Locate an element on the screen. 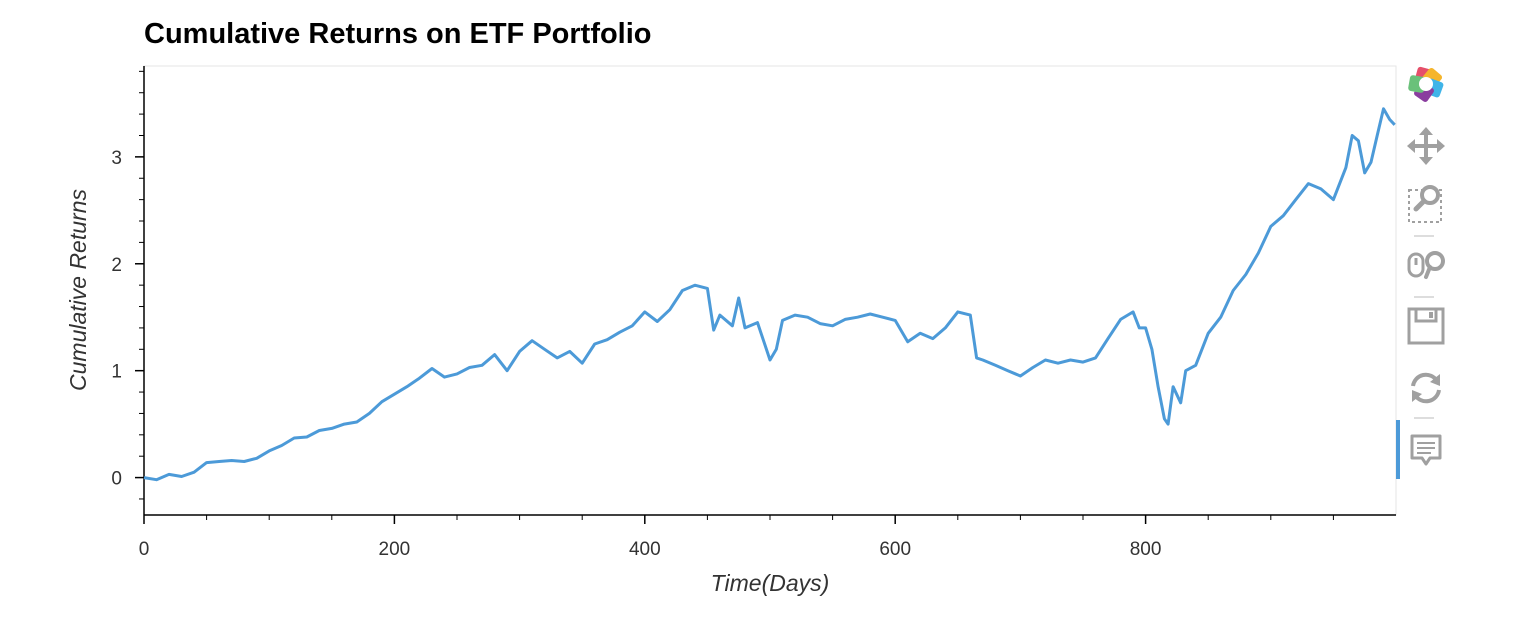 Image resolution: width=1532 pixels, height=618 pixels. y-tick-label: 0 is located at coordinates (116, 479).